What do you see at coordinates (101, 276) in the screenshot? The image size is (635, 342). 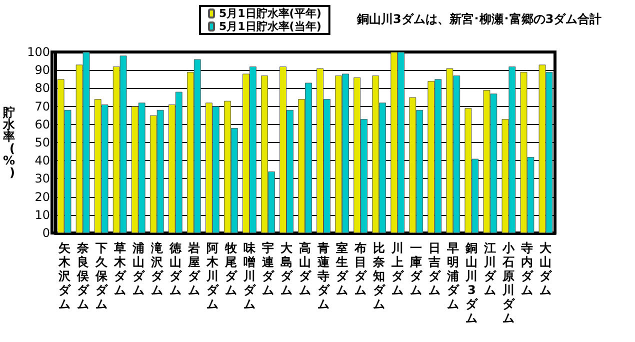 I see `x-tick-label: 下久保ダム` at bounding box center [101, 276].